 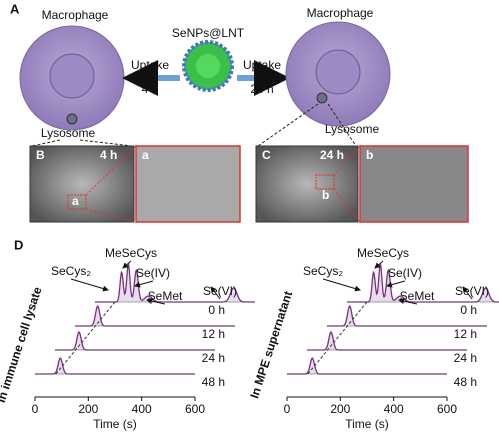 What do you see at coordinates (369, 155) in the screenshot?
I see `inset-label: b` at bounding box center [369, 155].